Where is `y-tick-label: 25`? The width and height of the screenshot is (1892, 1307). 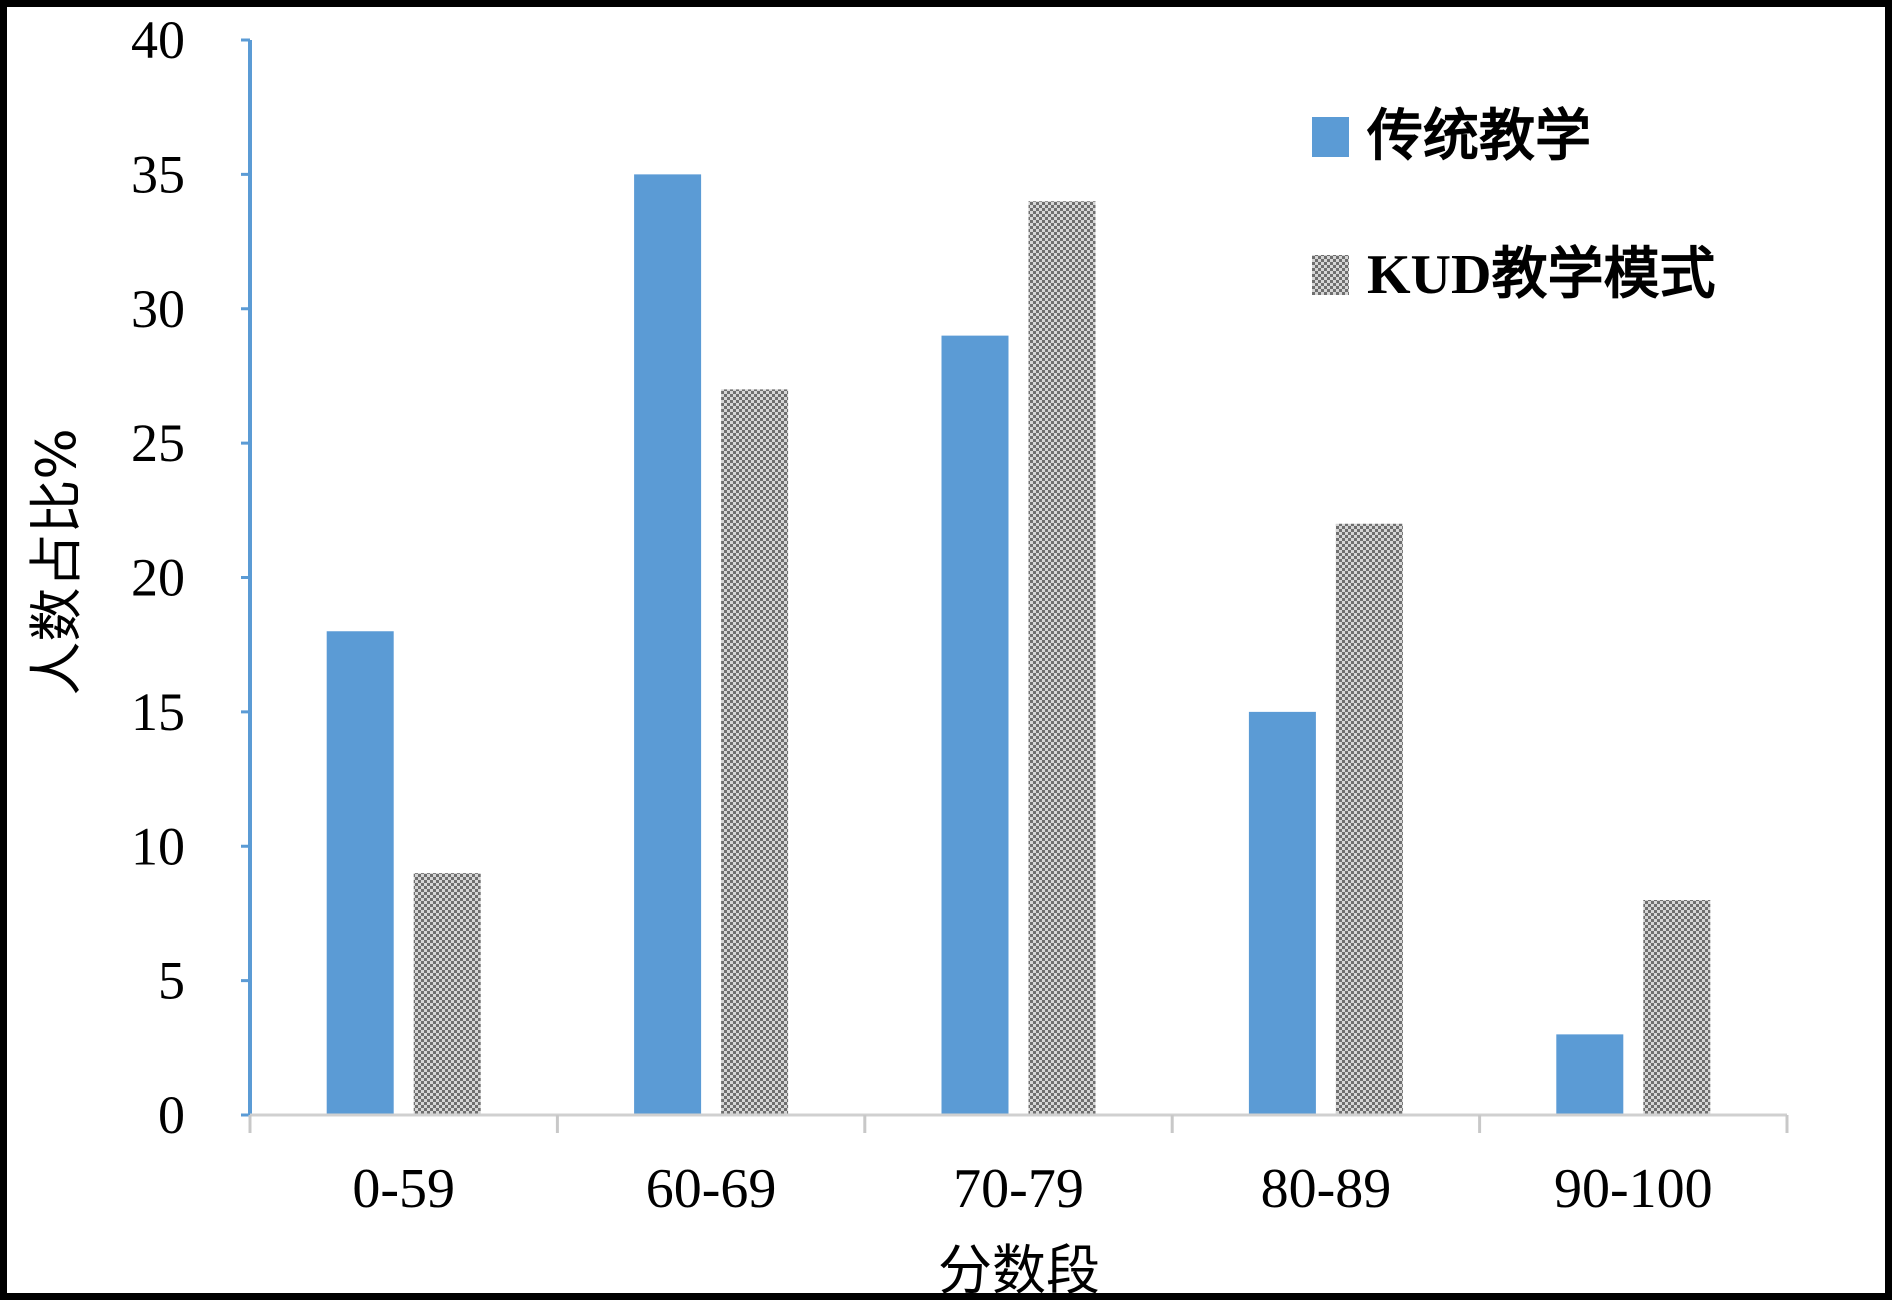
y-tick-label: 25 is located at coordinates (158, 443).